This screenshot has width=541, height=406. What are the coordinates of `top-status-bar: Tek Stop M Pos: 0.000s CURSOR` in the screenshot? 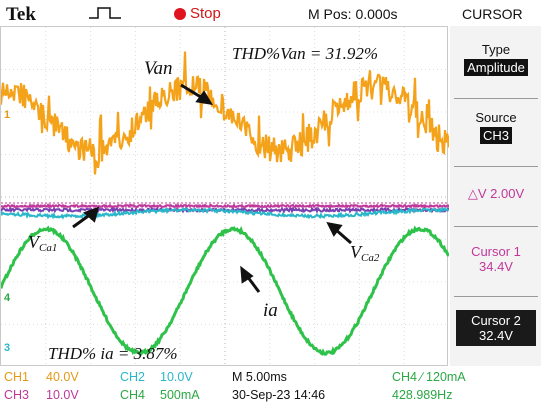 It's located at (270, 13).